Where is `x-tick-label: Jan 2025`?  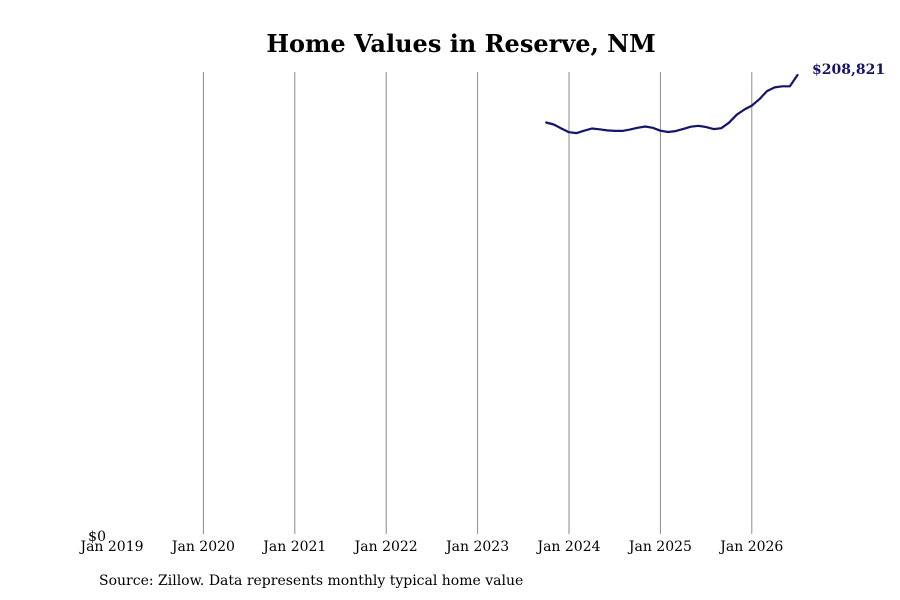
x-tick-label: Jan 2025 is located at coordinates (659, 547).